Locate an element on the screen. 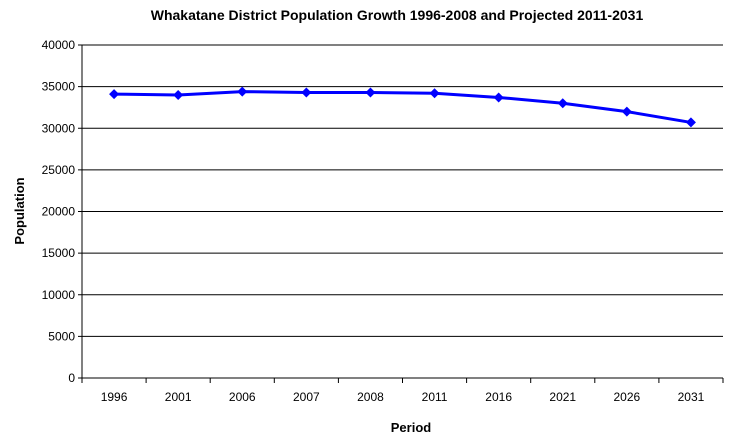 The height and width of the screenshot is (435, 738). x-tick-label: 2011 is located at coordinates (435, 397).